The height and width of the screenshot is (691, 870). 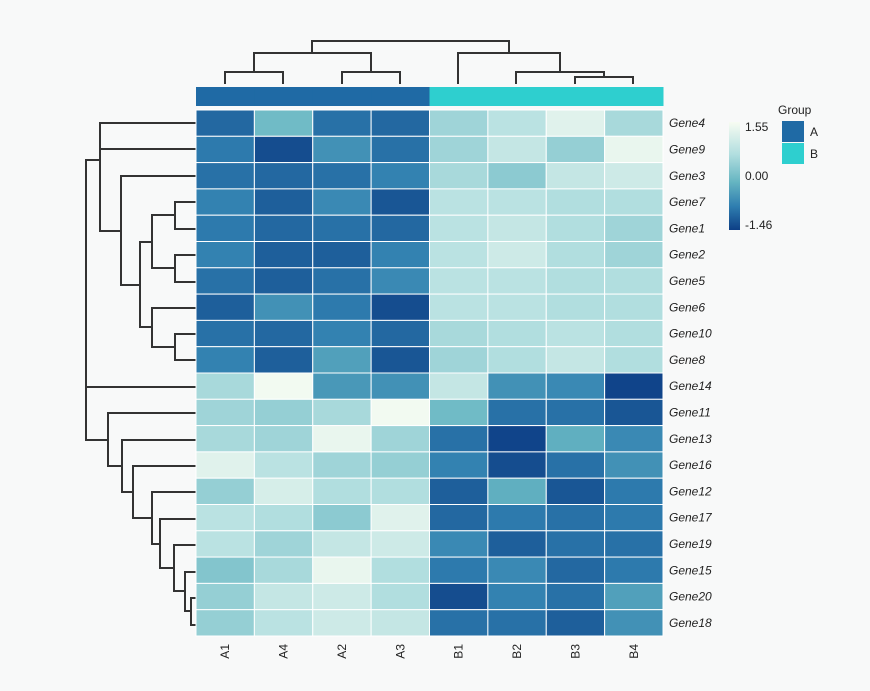 I want to click on heatmap-cell-gene14-a1, so click(x=225, y=386).